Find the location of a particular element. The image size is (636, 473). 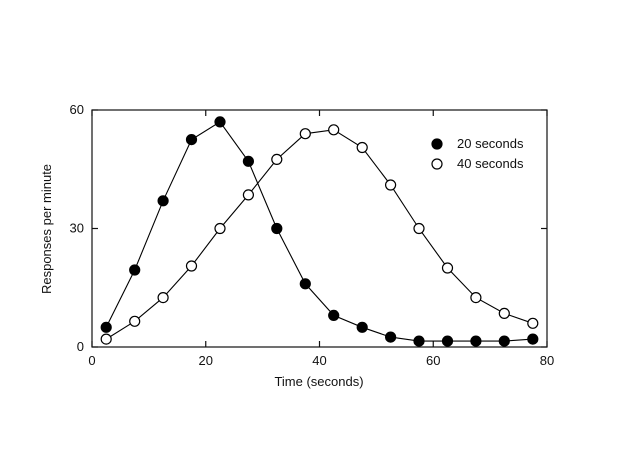

y-tick-label-0: 0 is located at coordinates (80, 346).